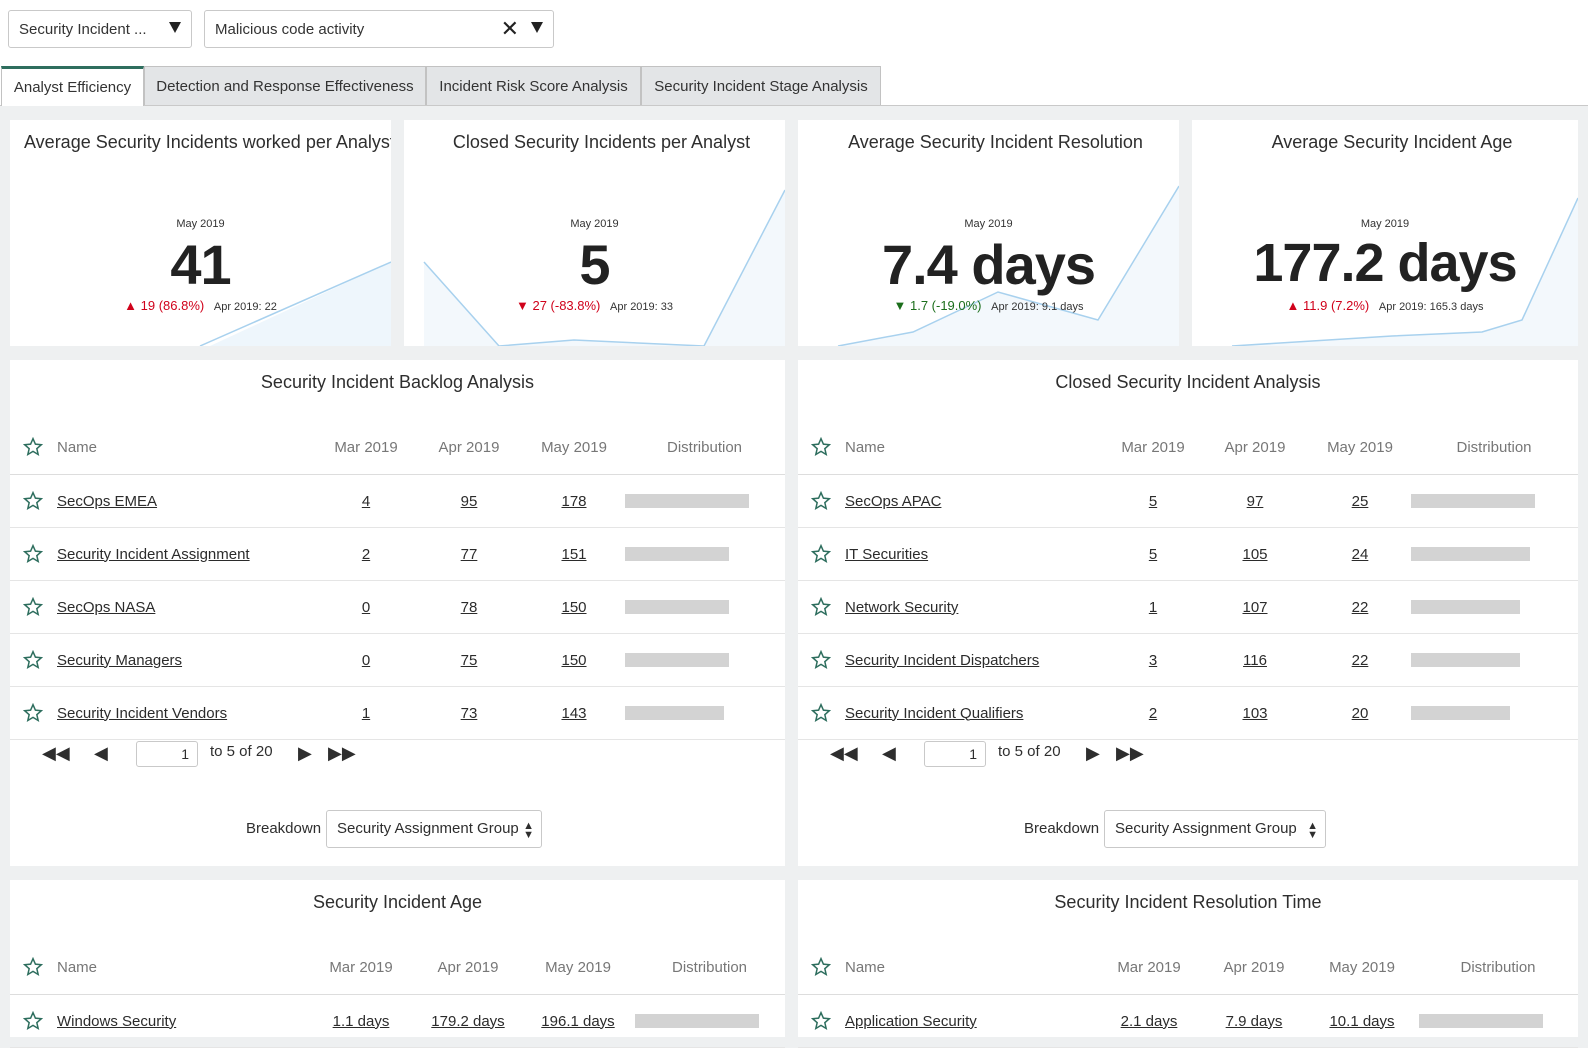 This screenshot has height=1048, width=1588. I want to click on mar-value-link: 1, so click(366, 713).